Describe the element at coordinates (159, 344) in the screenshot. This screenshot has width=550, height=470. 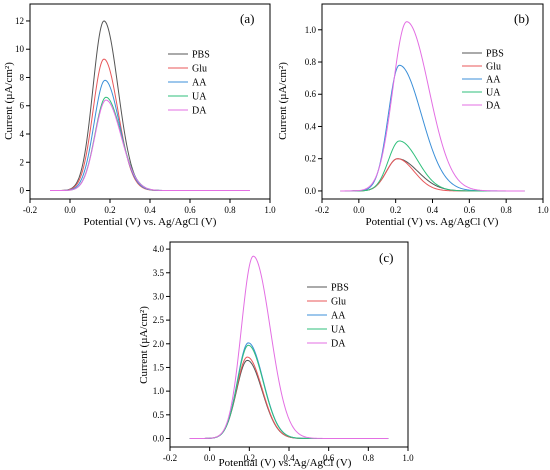
I see `y-tick-label: 2.0` at that location.